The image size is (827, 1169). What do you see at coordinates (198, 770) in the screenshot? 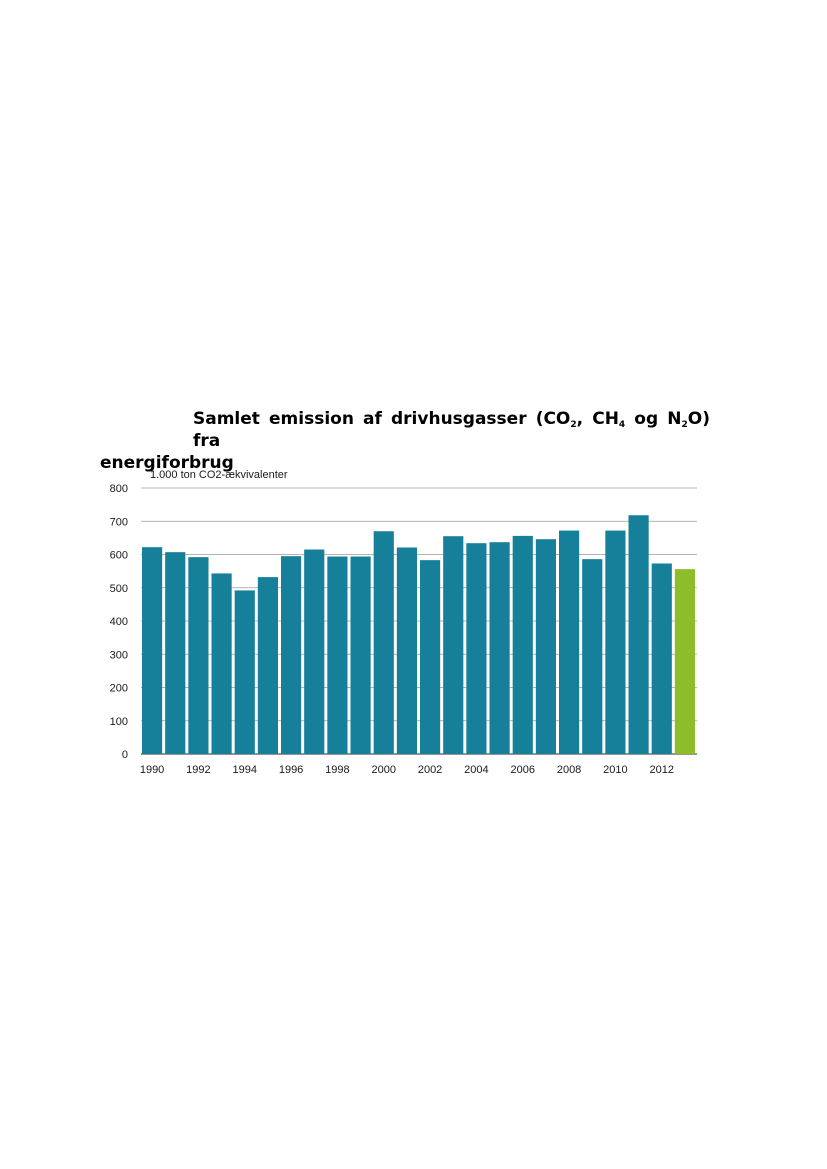
I see `x-tick-label: 1992` at bounding box center [198, 770].